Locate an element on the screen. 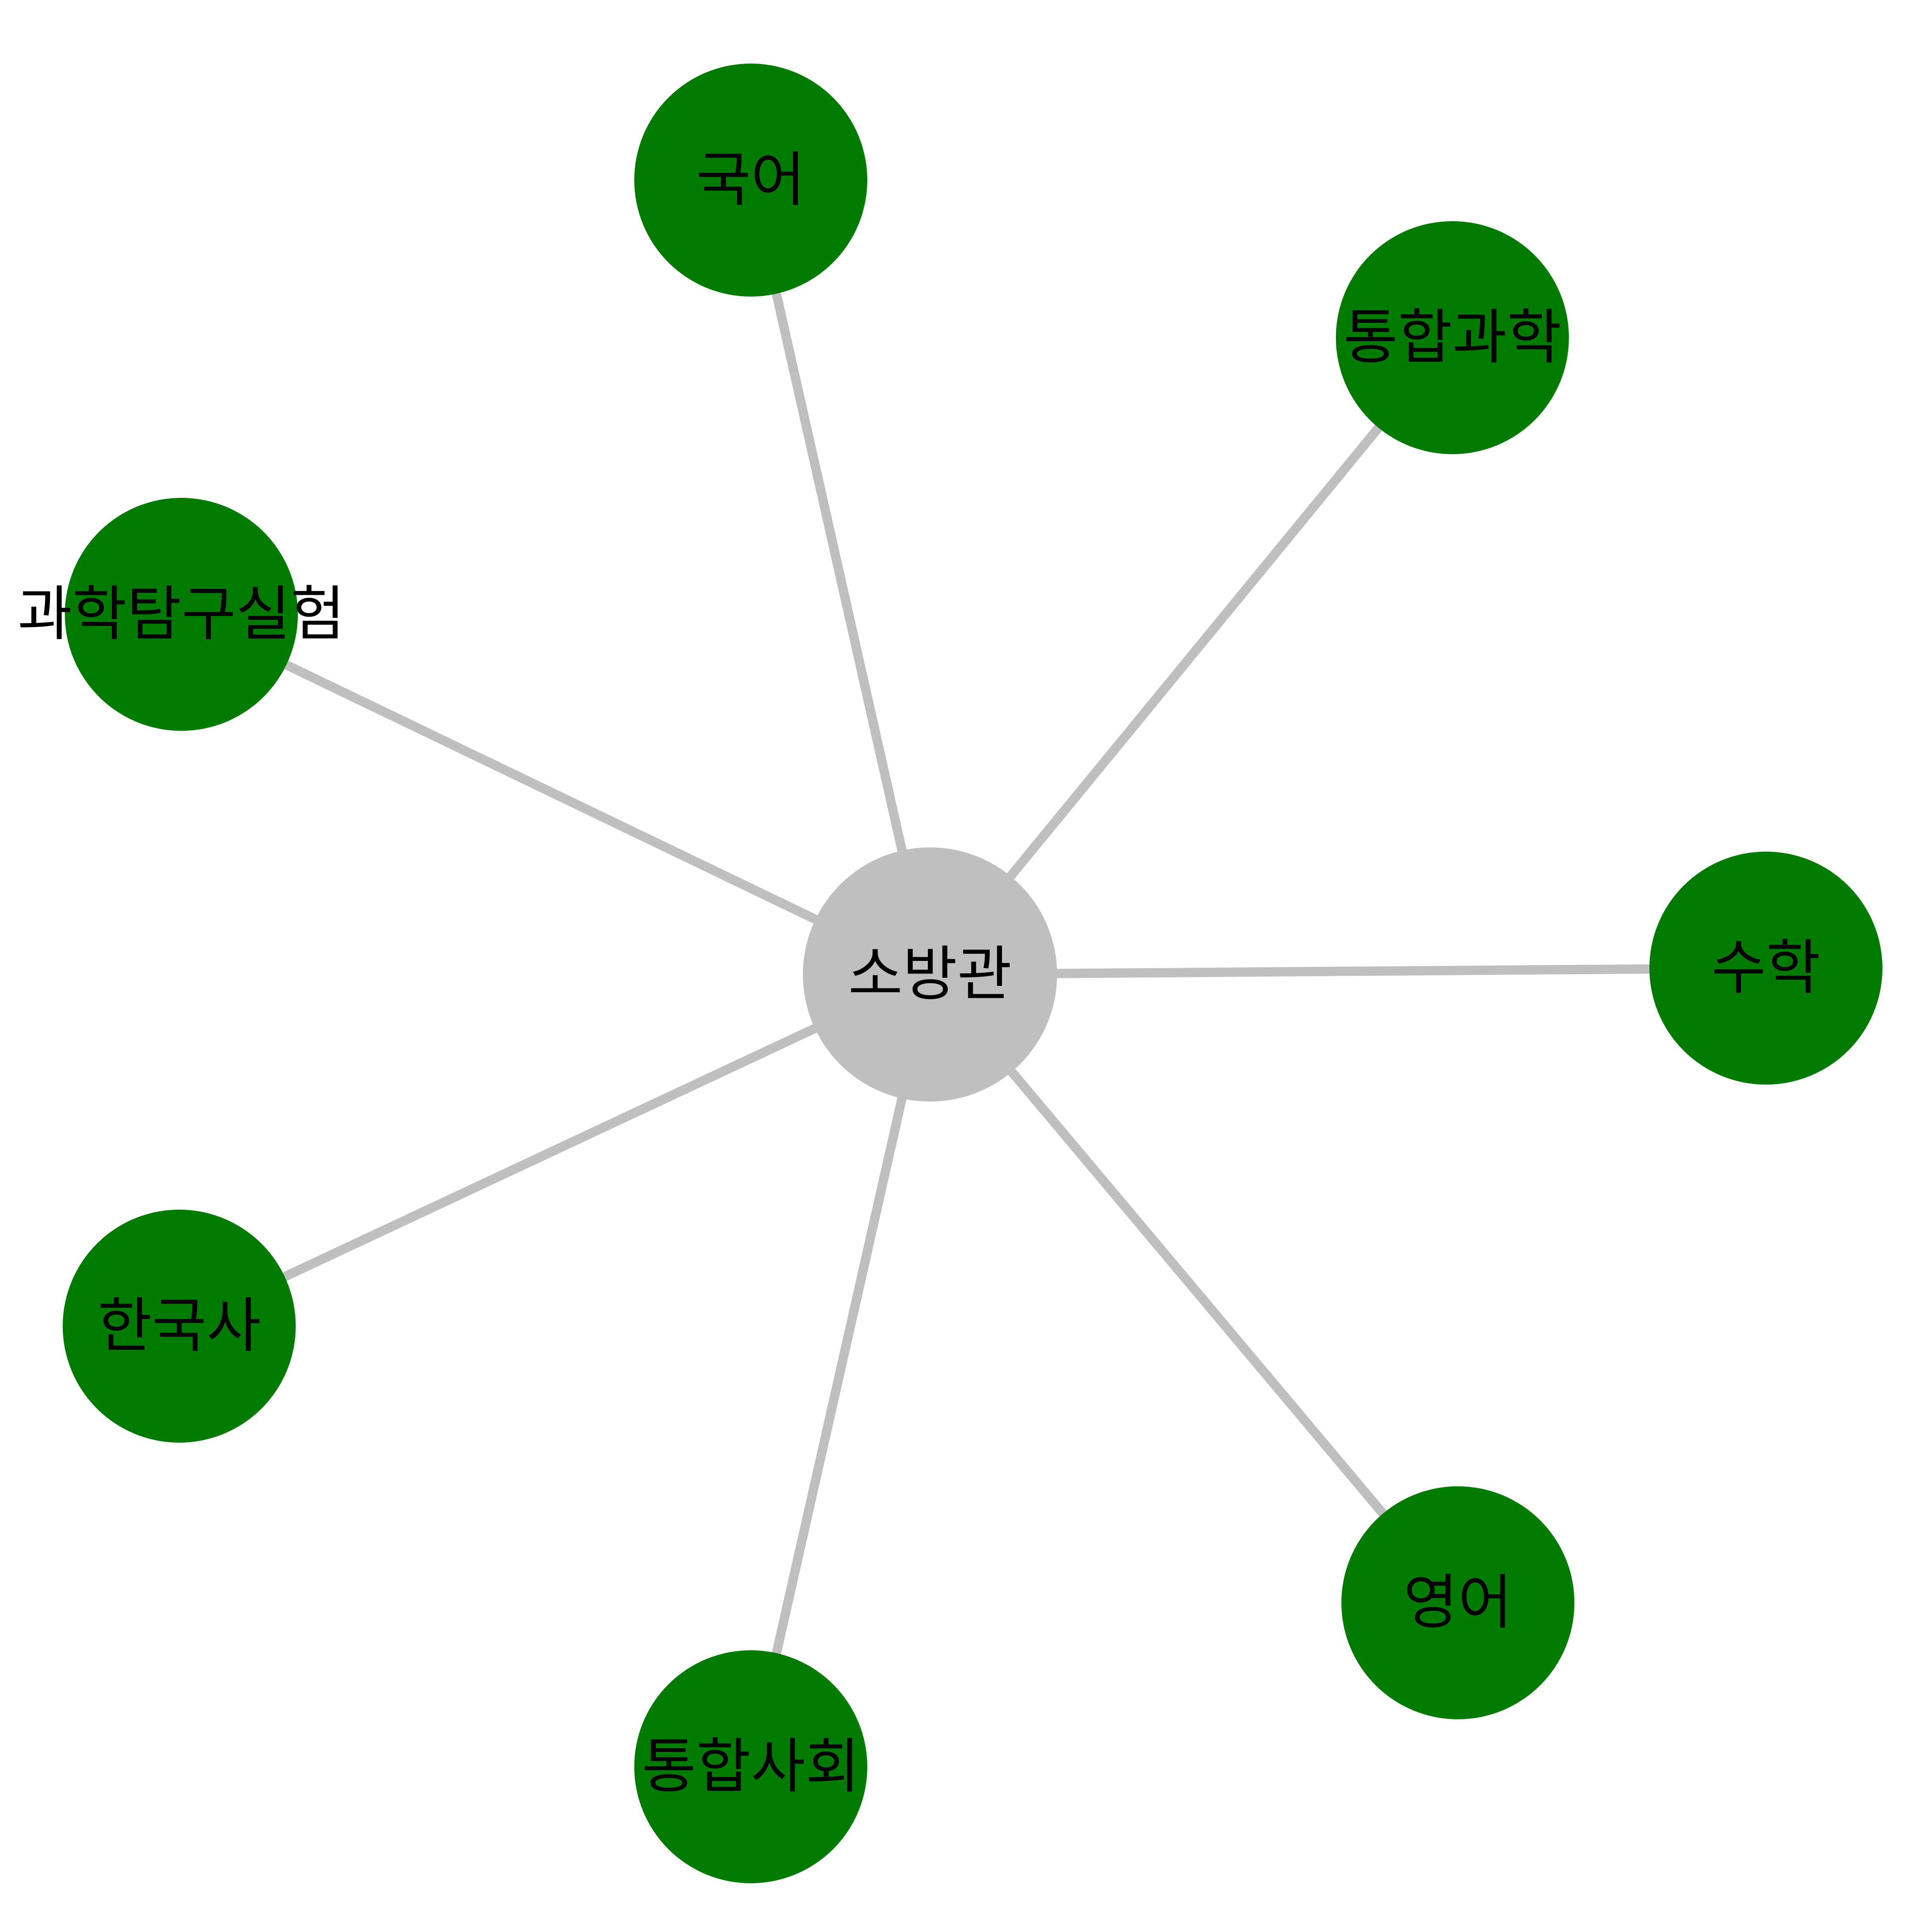 The image size is (1932, 1932). node-gwahak-tamgu-silheom: 과학탐구실험 is located at coordinates (181, 614).